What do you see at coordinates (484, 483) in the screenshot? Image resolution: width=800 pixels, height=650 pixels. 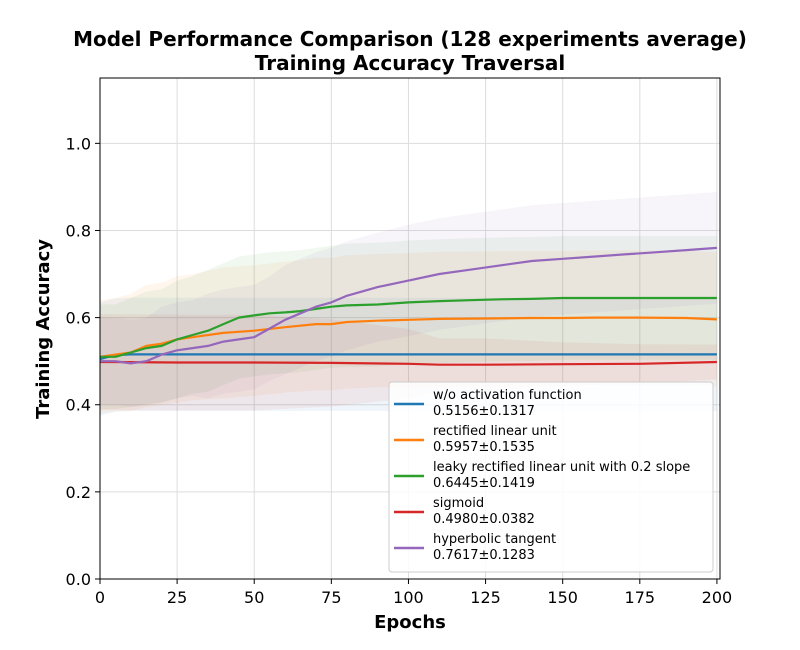 I see `legend-value-2: 0.6445±0.1419` at bounding box center [484, 483].